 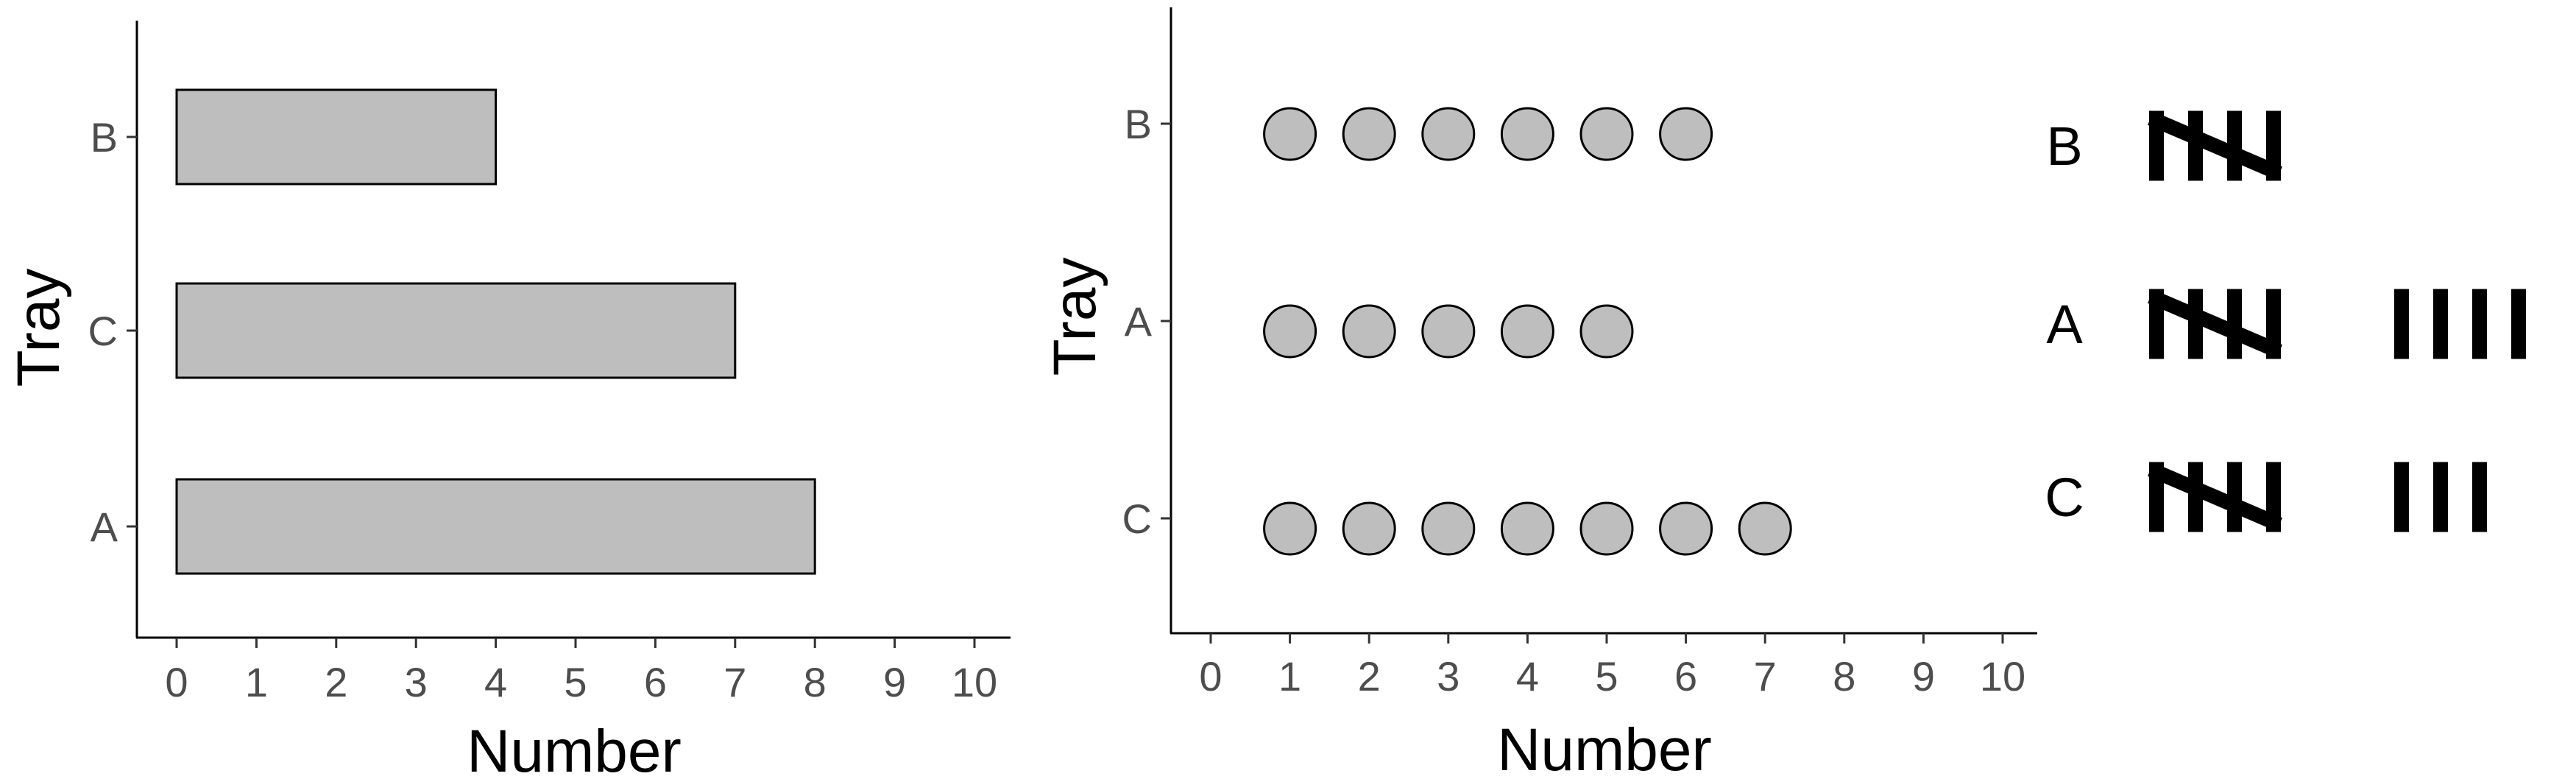 What do you see at coordinates (2064, 146) in the screenshot?
I see `tally-label: B` at bounding box center [2064, 146].